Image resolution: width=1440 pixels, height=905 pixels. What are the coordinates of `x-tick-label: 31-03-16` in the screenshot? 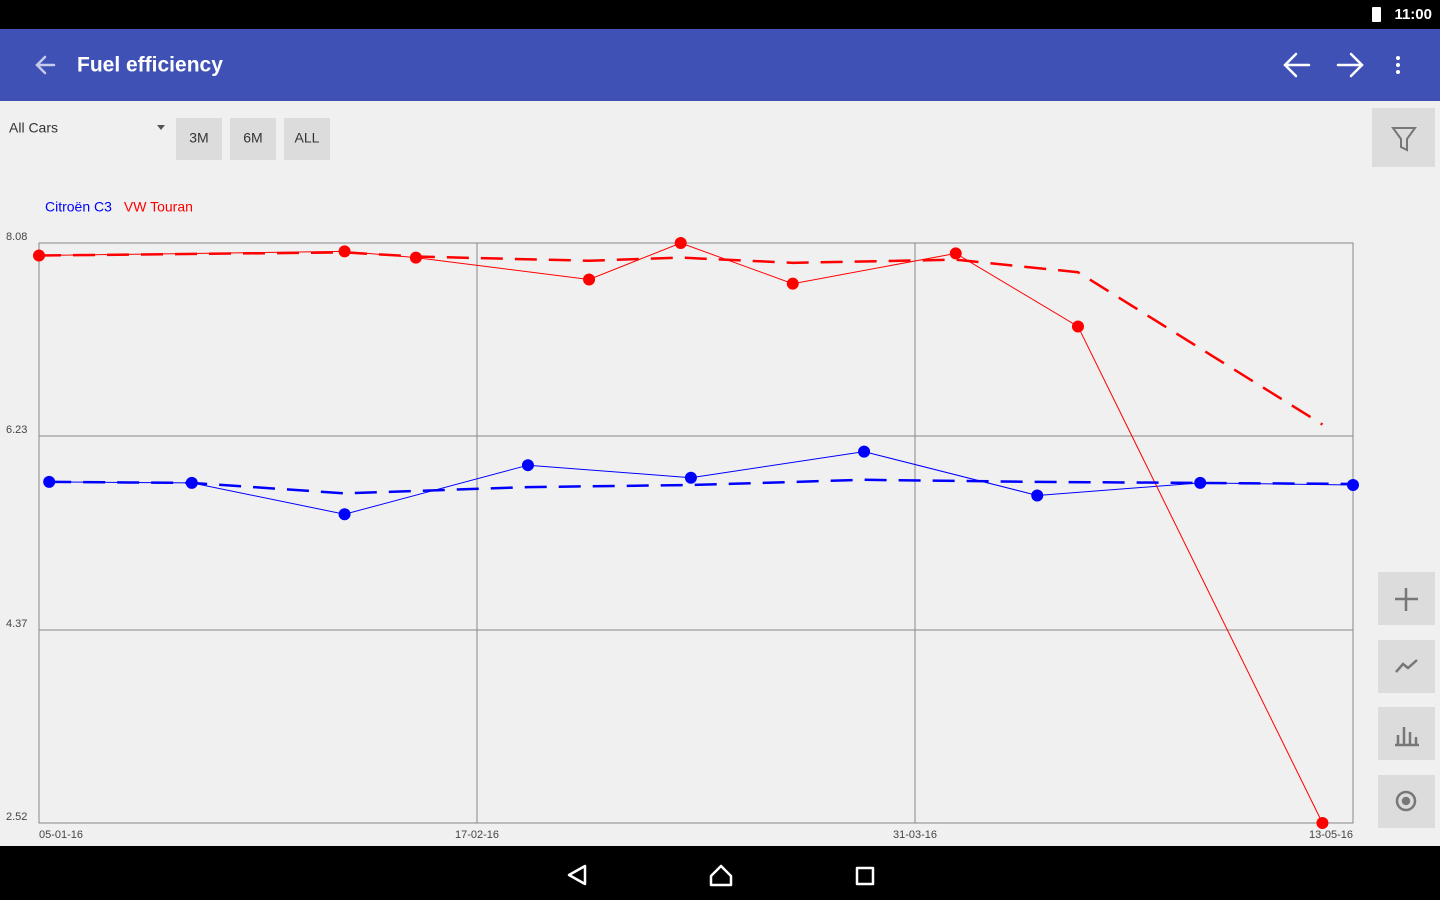 It's located at (915, 835).